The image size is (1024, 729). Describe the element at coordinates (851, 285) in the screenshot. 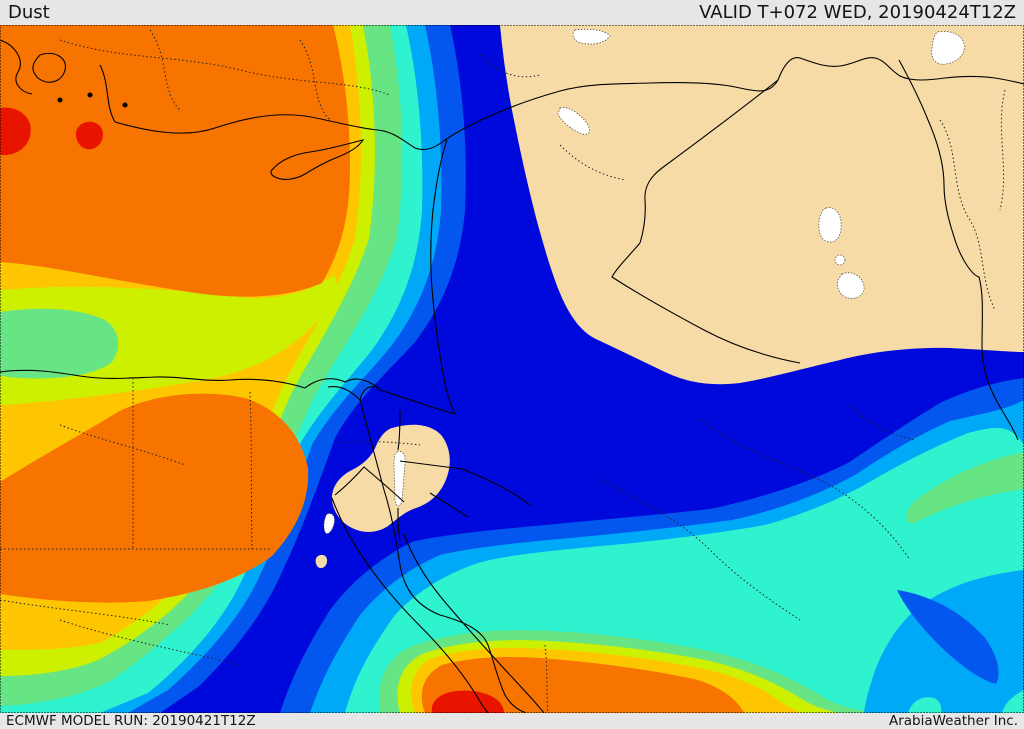

I see `lake-razazza` at that location.